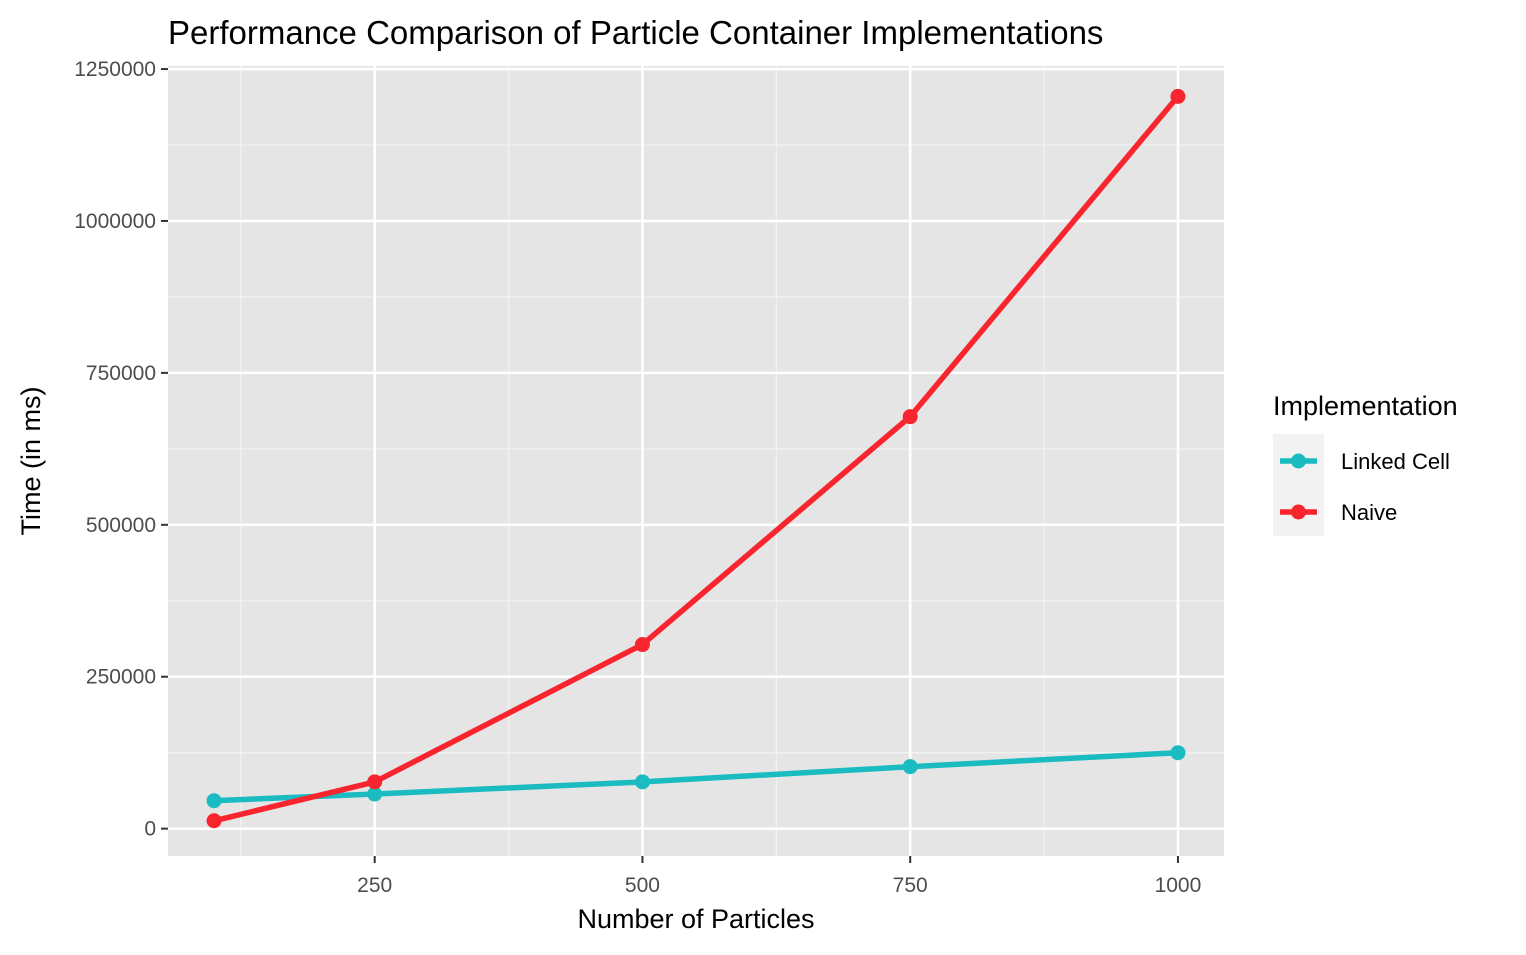 The height and width of the screenshot is (955, 1526). Describe the element at coordinates (115, 221) in the screenshot. I see `y-tick-label: 1000000` at that location.